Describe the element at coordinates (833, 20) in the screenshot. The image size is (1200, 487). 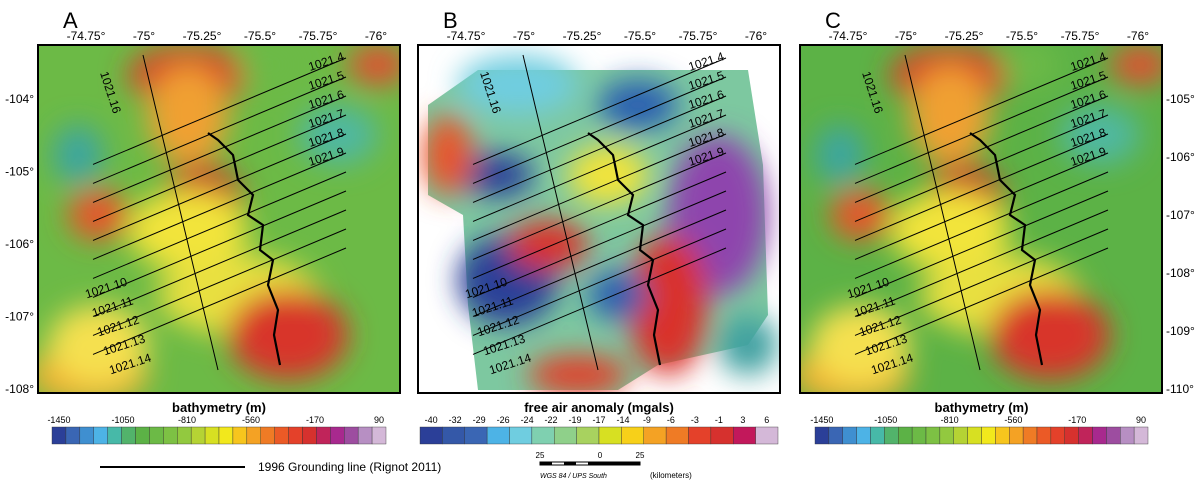
I see `panel-letter: C` at that location.